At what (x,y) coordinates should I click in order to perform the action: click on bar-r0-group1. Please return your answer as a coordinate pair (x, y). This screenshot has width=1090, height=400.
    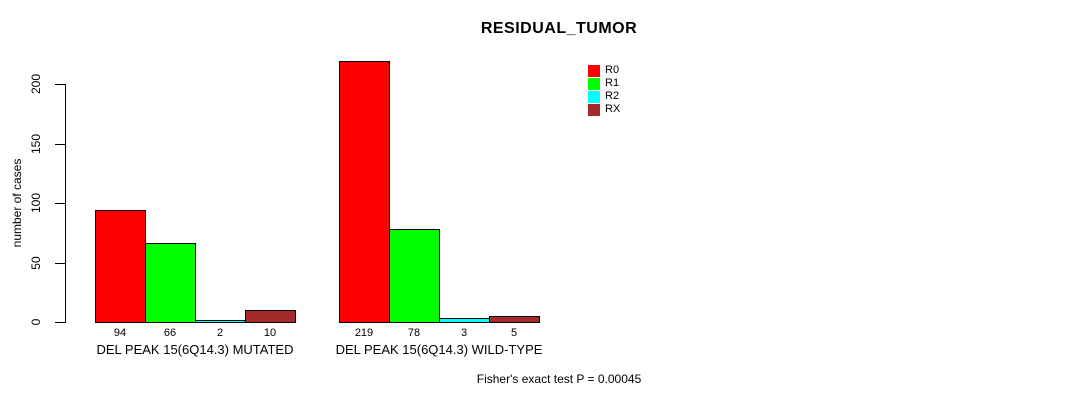
    Looking at the image, I should click on (120, 266).